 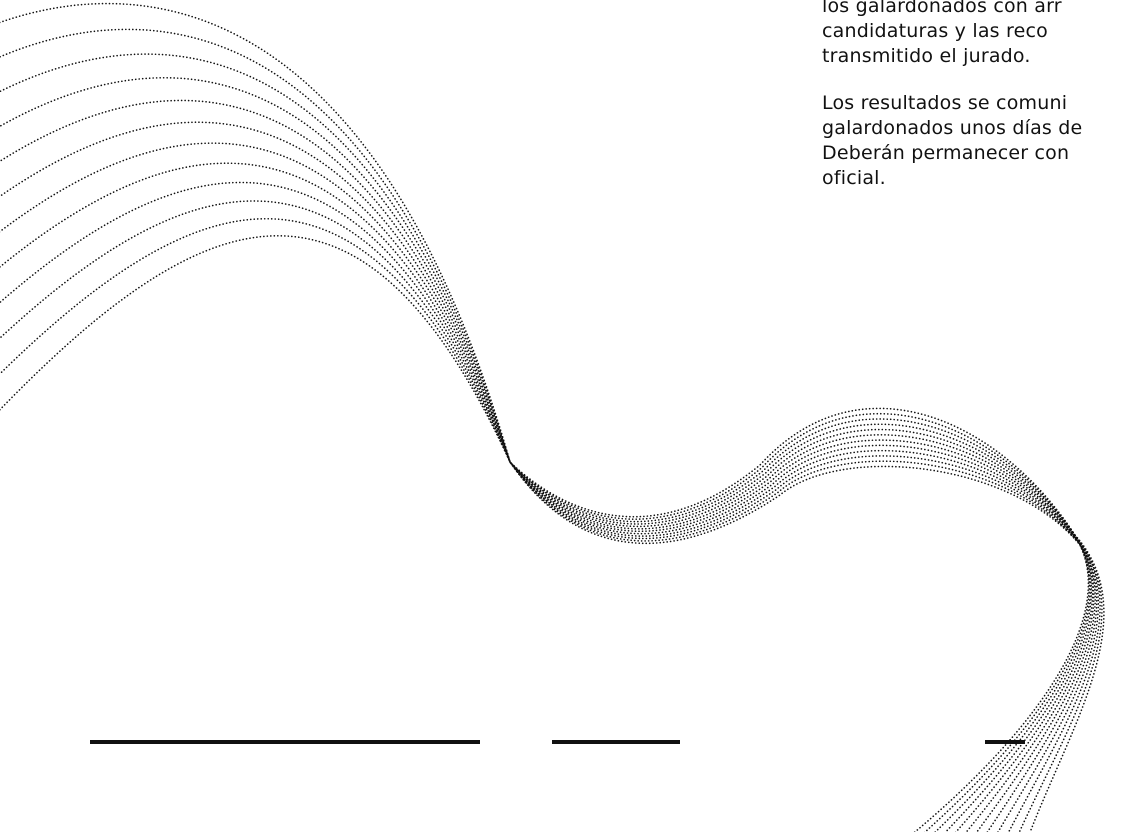 I want to click on divider-rule-medium, so click(x=616, y=742).